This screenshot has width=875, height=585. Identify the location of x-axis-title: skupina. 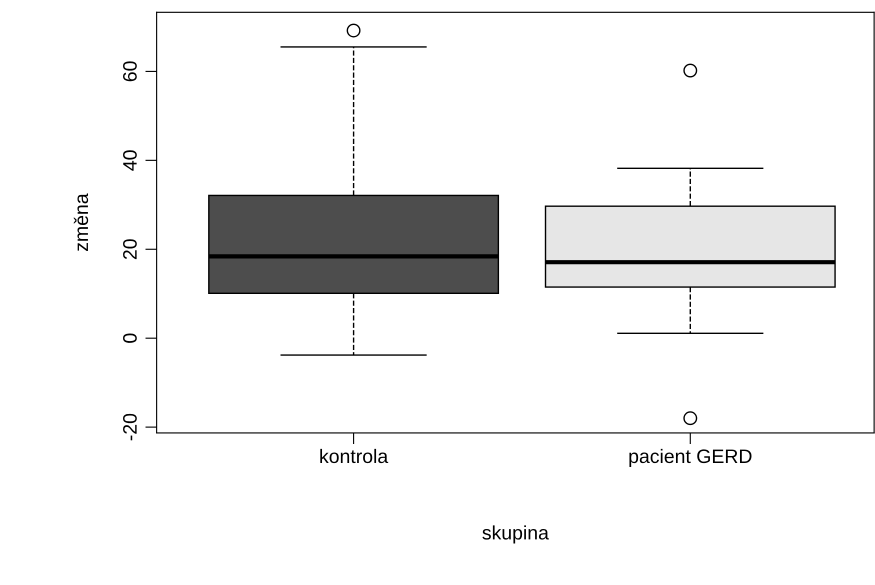
(515, 534).